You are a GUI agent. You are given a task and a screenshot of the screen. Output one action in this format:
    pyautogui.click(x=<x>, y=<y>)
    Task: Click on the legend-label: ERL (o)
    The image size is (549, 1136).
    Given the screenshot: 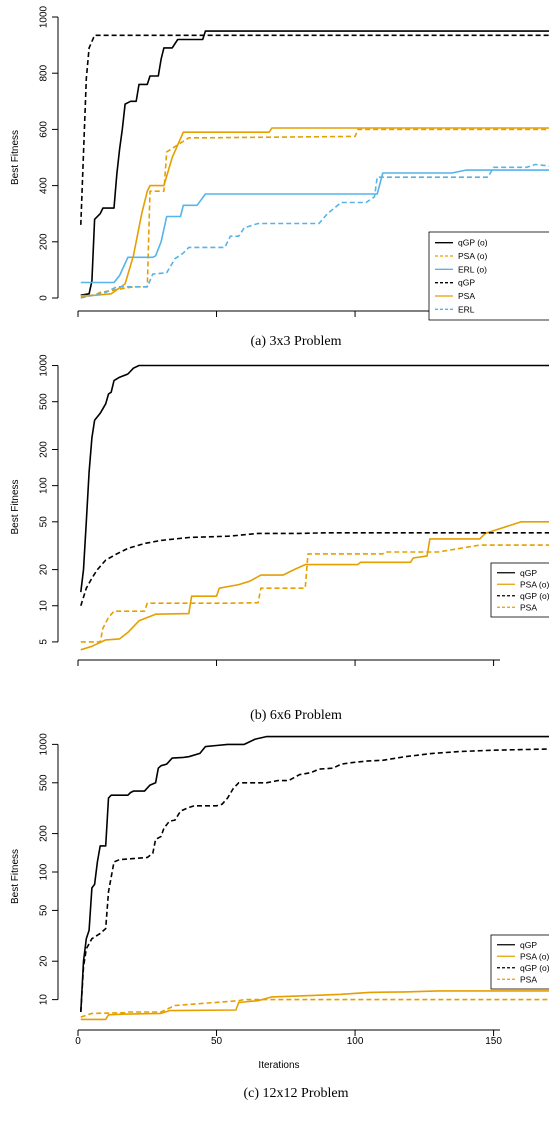 What is the action you would take?
    pyautogui.click(x=472, y=269)
    